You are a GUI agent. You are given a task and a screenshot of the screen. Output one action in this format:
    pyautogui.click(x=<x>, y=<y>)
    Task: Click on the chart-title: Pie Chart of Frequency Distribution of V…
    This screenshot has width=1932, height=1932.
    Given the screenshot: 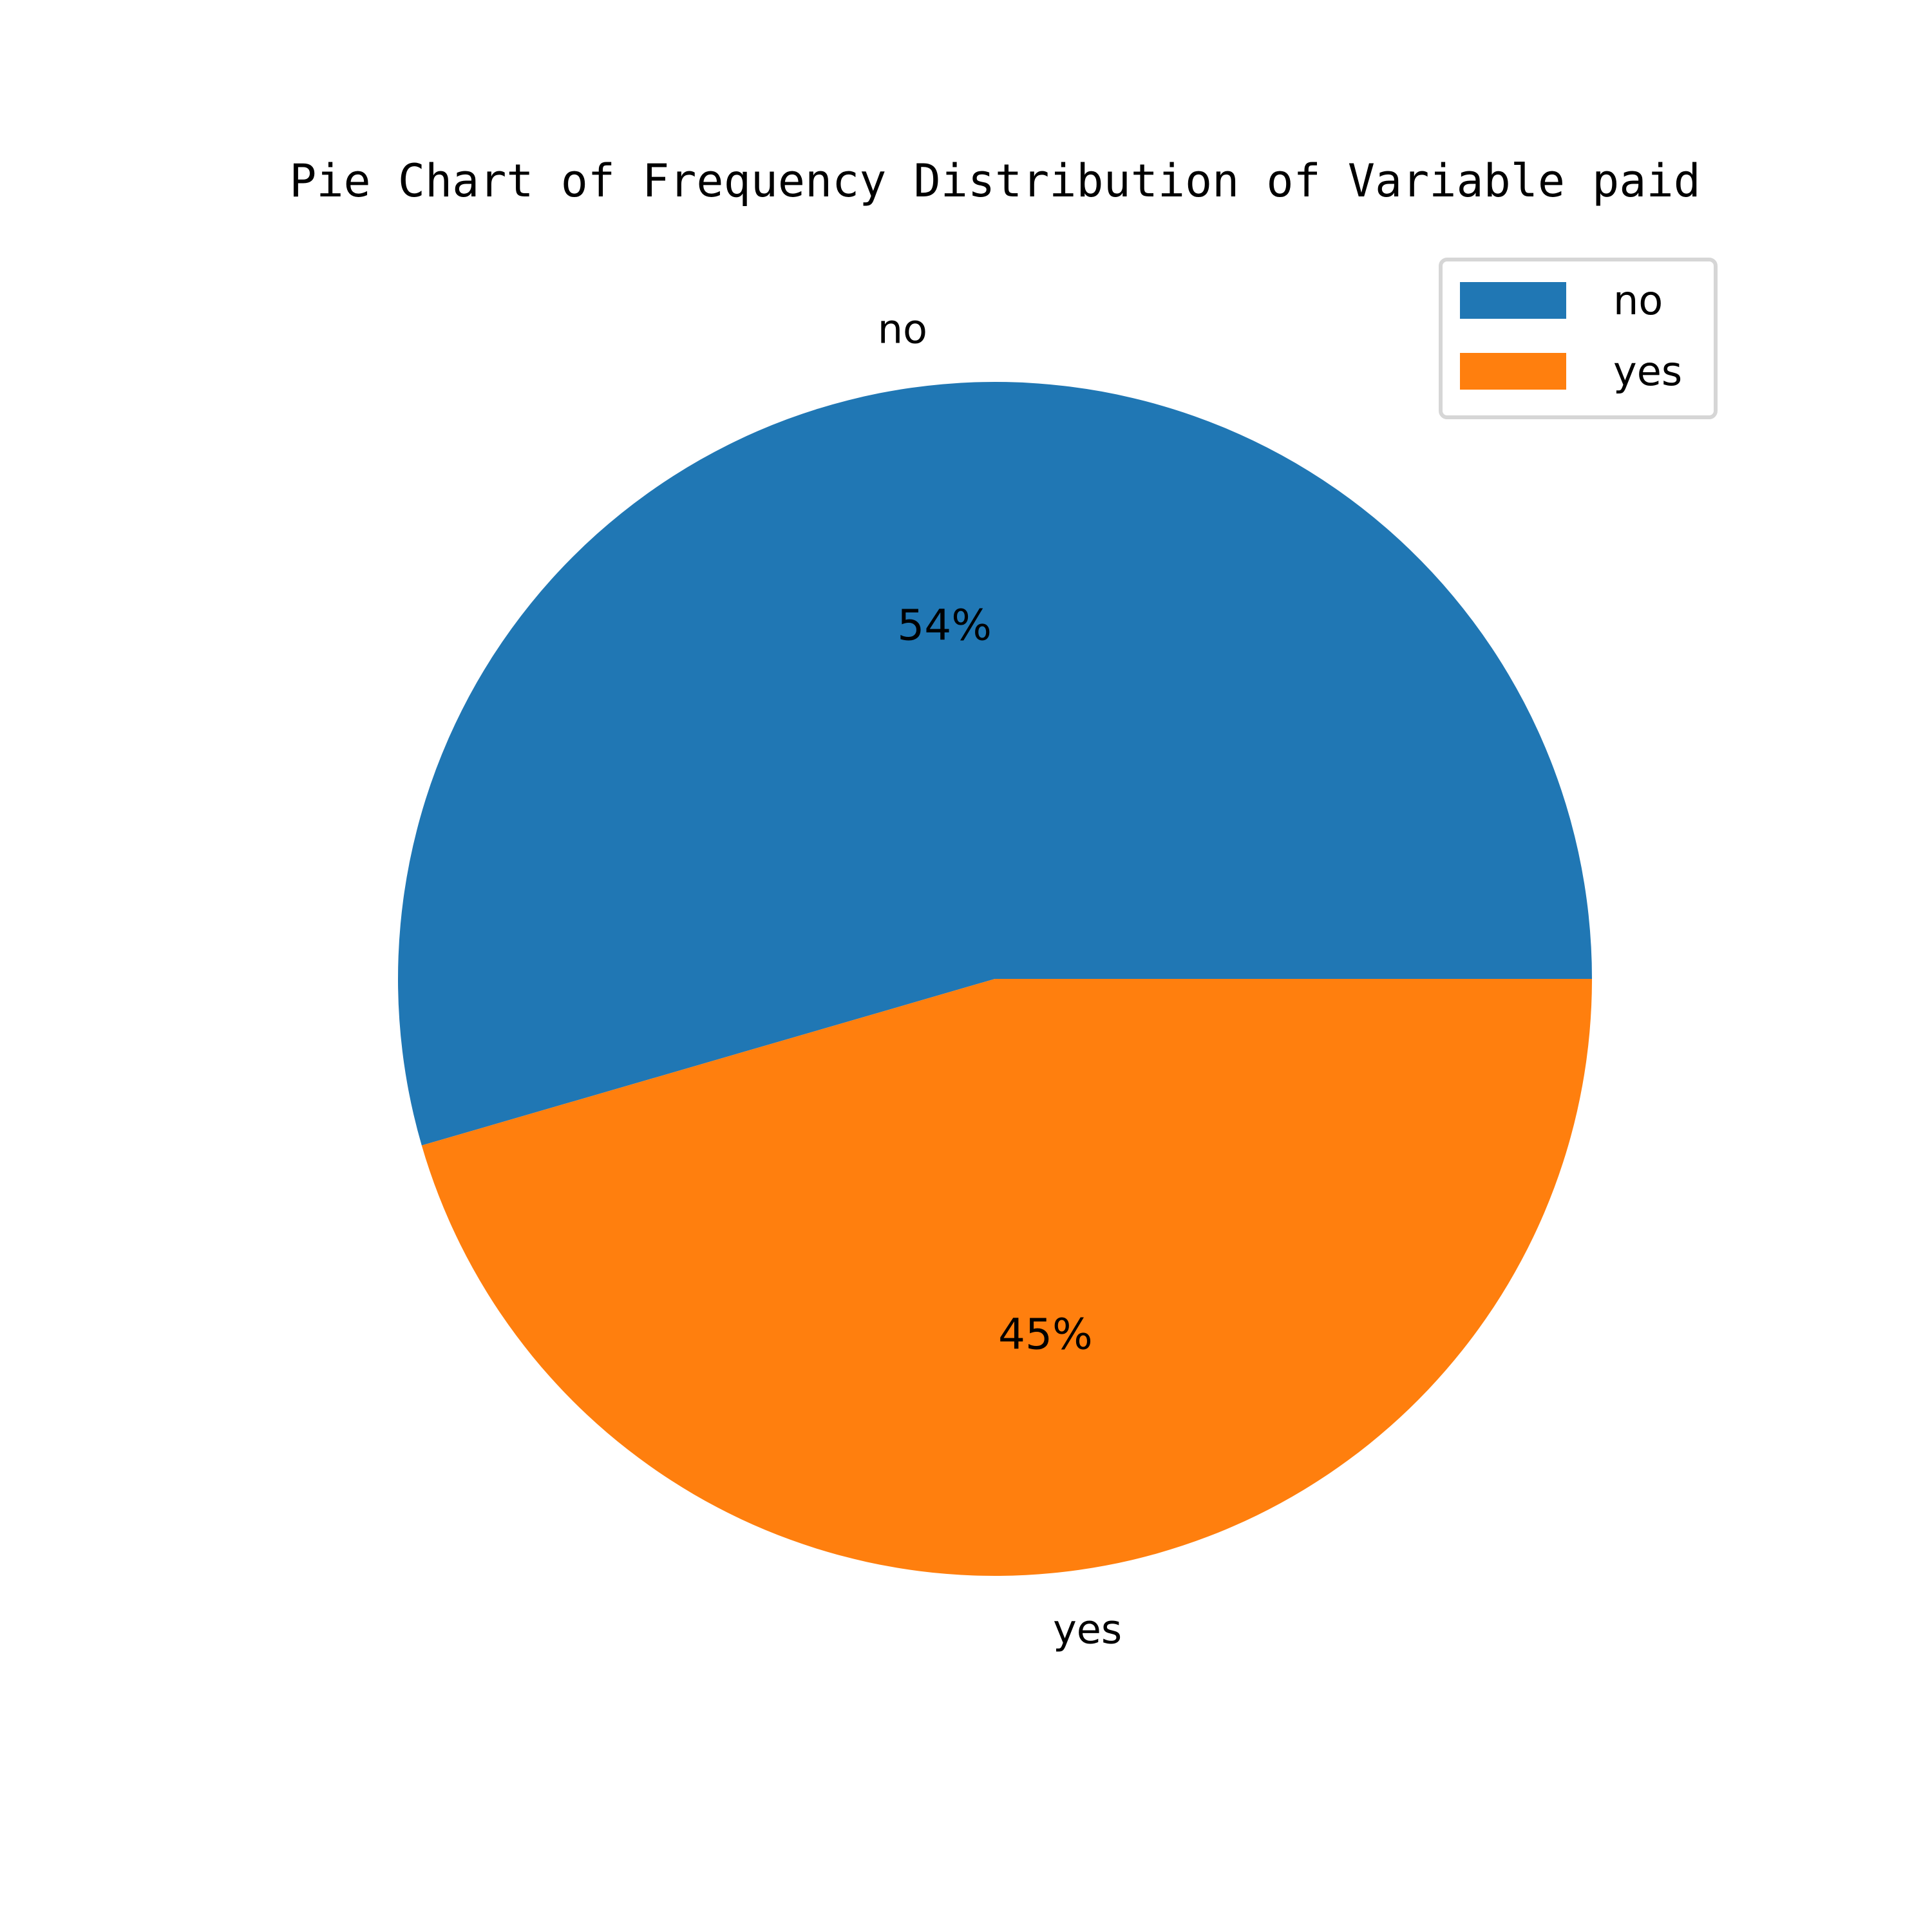 What is the action you would take?
    pyautogui.click(x=995, y=181)
    